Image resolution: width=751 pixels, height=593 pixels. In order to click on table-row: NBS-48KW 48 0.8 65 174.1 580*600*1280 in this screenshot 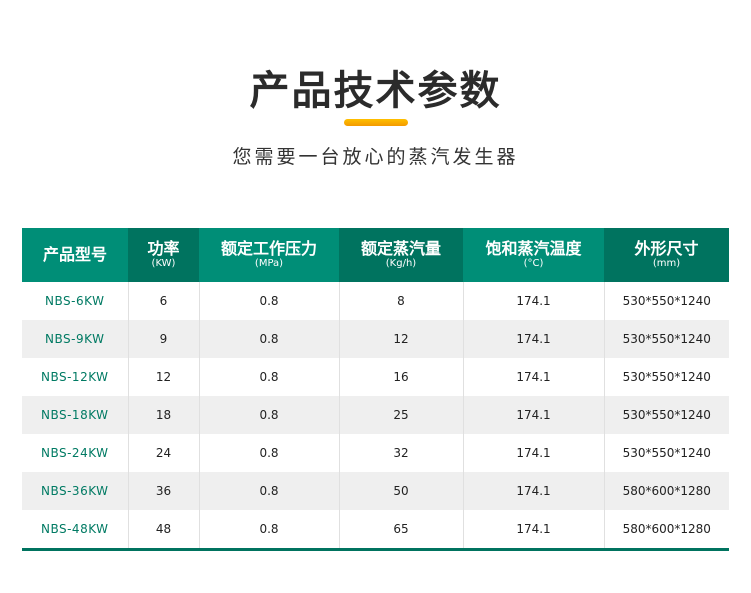, I will do `click(375, 530)`.